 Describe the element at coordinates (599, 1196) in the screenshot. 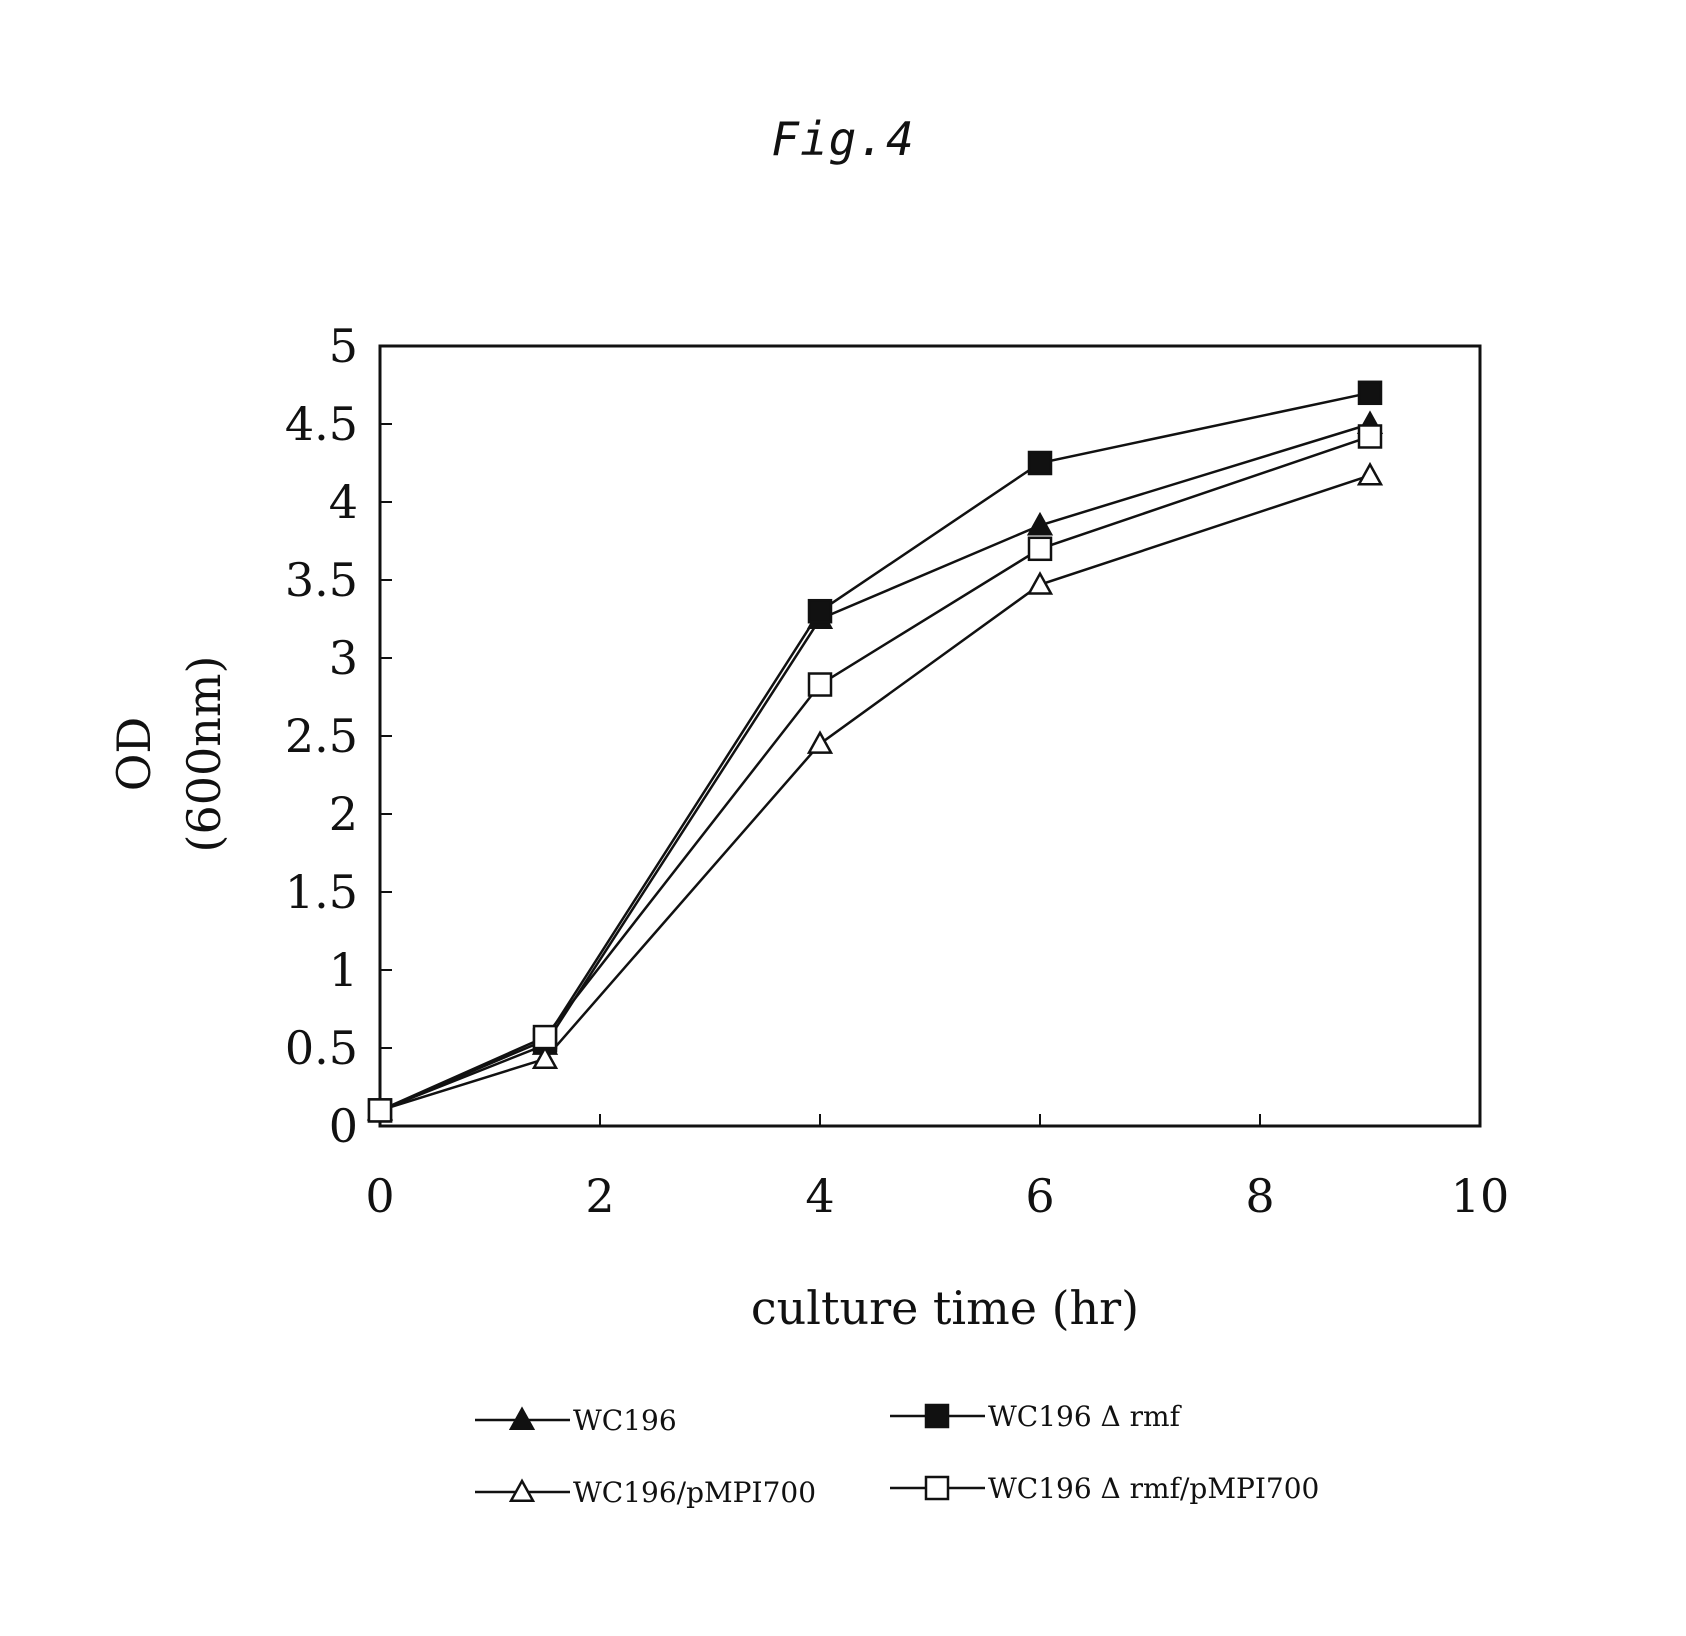

I see `x-tick-label: 2` at that location.